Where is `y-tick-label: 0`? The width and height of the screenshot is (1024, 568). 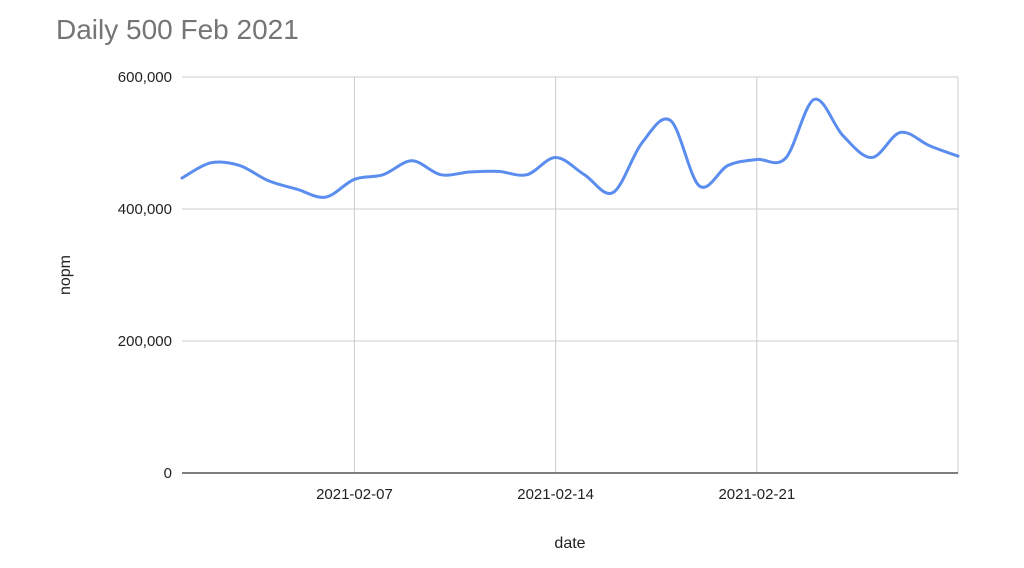
y-tick-label: 0 is located at coordinates (168, 473).